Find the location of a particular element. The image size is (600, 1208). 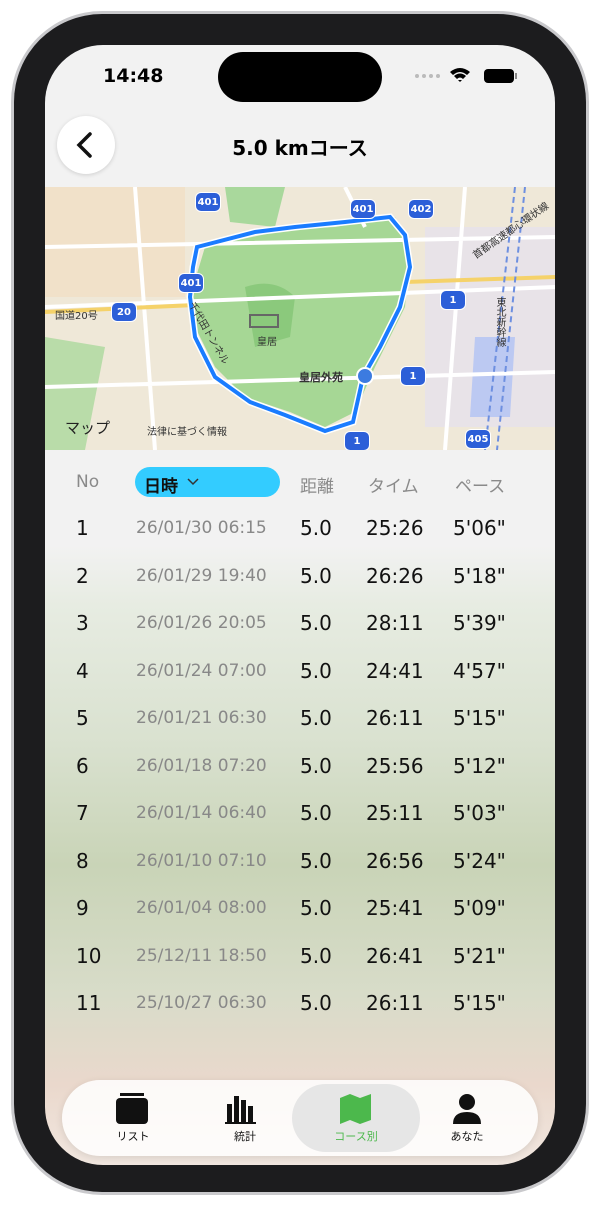

row-cell: 5'21" is located at coordinates (479, 955).